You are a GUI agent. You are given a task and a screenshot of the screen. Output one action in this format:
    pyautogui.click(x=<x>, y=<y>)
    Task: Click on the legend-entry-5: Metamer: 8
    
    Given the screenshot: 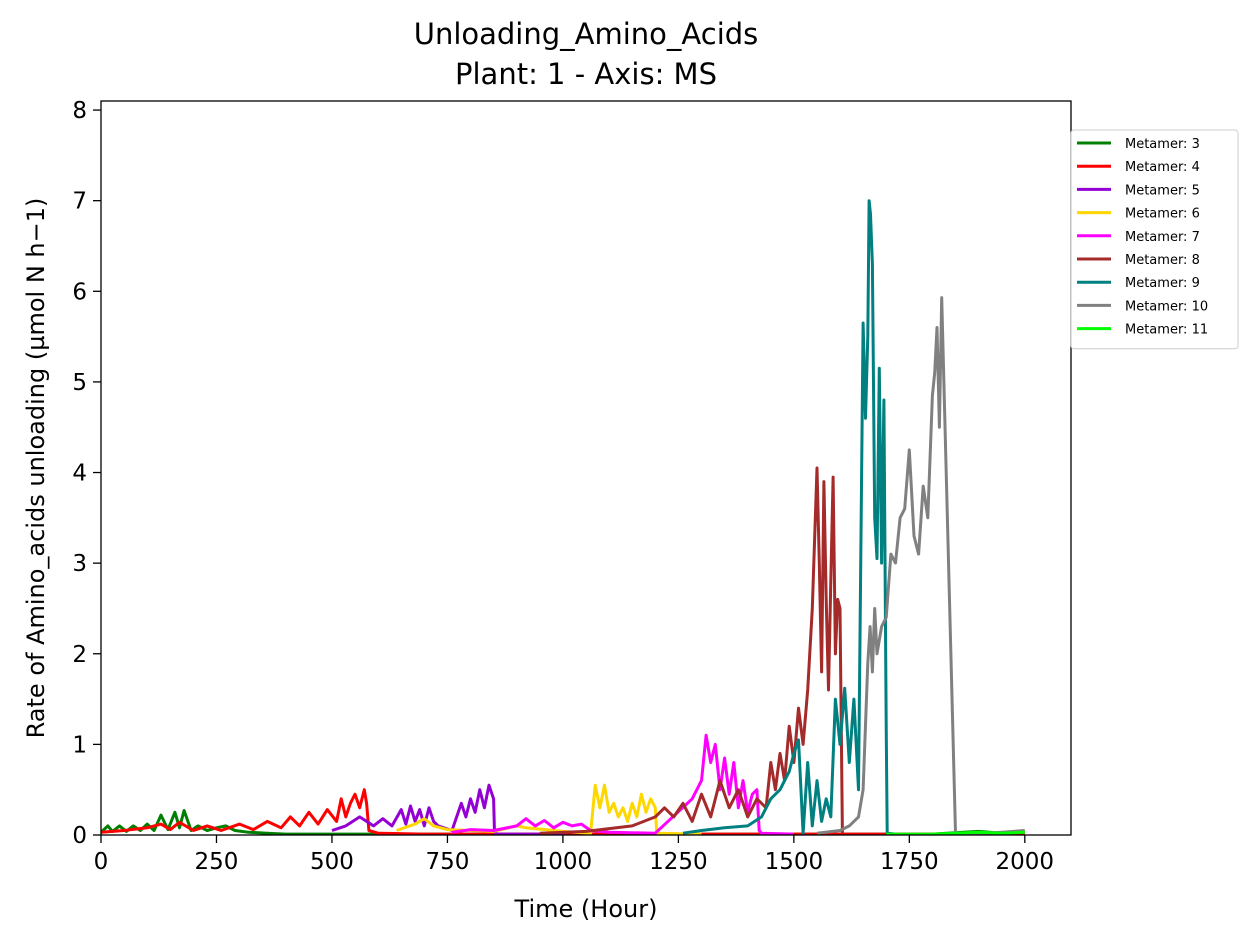 What is the action you would take?
    pyautogui.click(x=1162, y=260)
    